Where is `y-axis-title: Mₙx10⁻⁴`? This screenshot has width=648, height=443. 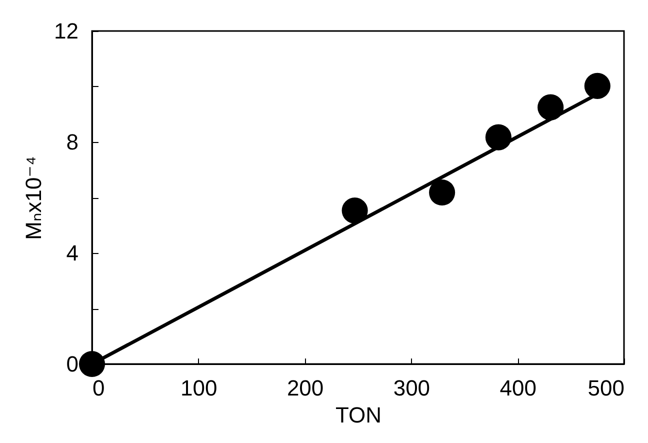 y-axis-title: Mₙx10⁻⁴ is located at coordinates (33, 198).